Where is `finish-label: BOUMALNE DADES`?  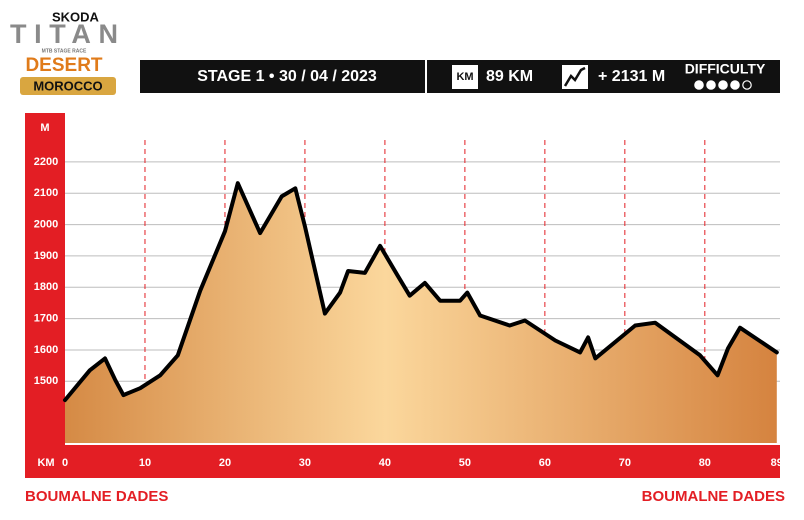 finish-label: BOUMALNE DADES is located at coordinates (713, 496).